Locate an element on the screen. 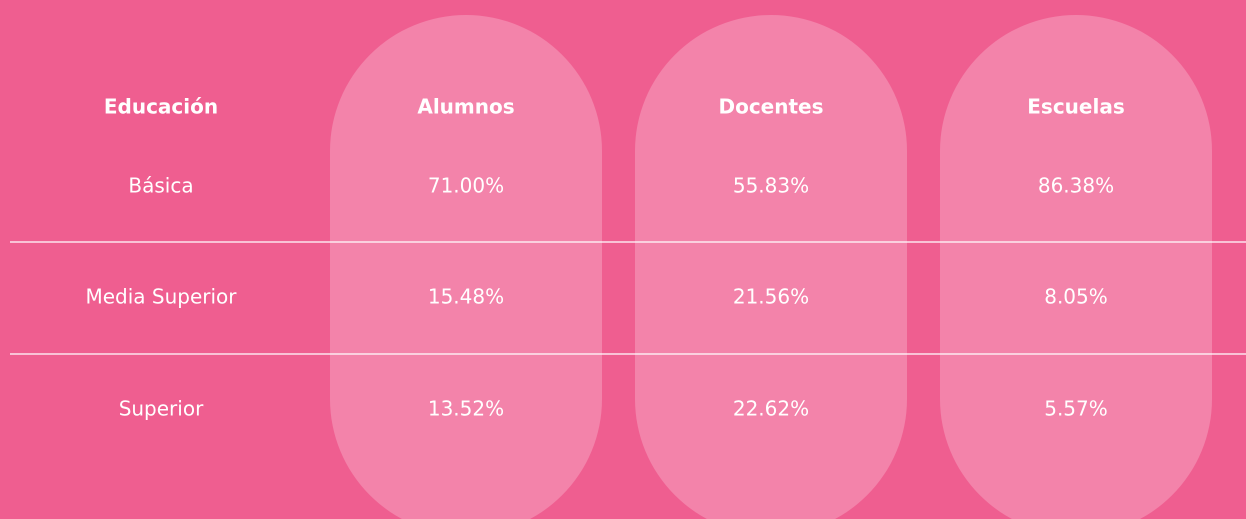 This screenshot has height=519, width=1246. column-header: Escuelas is located at coordinates (1075, 107).